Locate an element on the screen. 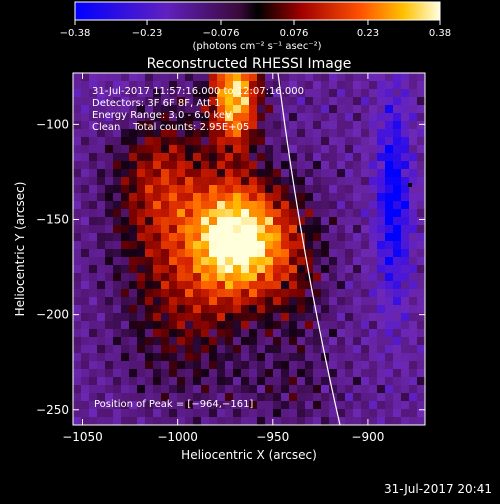 The image size is (500, 504). colorbar-tick-label: 0.38 is located at coordinates (440, 33).